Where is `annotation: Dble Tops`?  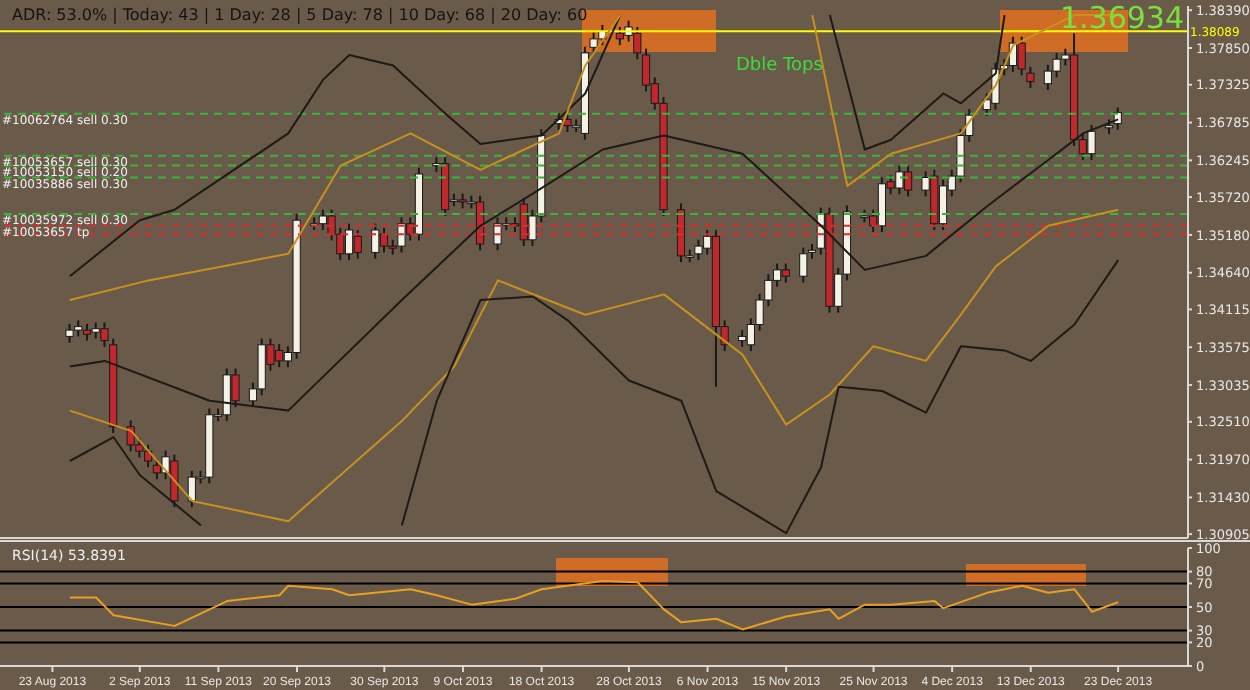 annotation: Dble Tops is located at coordinates (779, 66).